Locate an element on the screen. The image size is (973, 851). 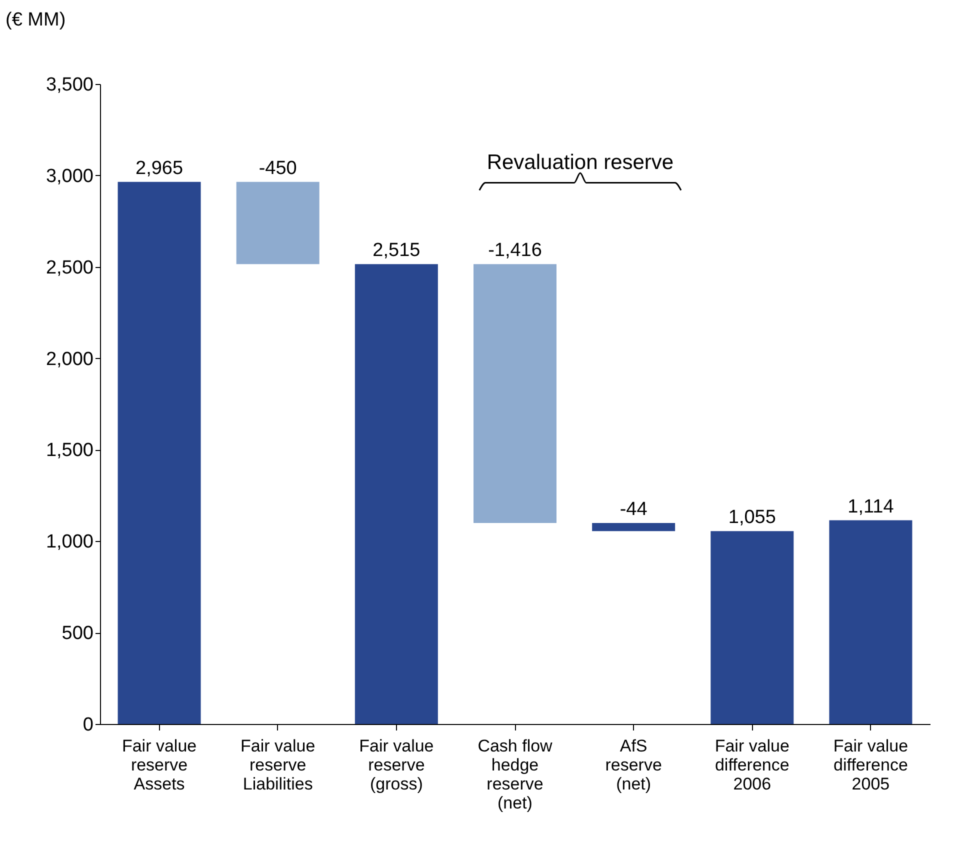
y-tick-label: 500 is located at coordinates (78, 633).